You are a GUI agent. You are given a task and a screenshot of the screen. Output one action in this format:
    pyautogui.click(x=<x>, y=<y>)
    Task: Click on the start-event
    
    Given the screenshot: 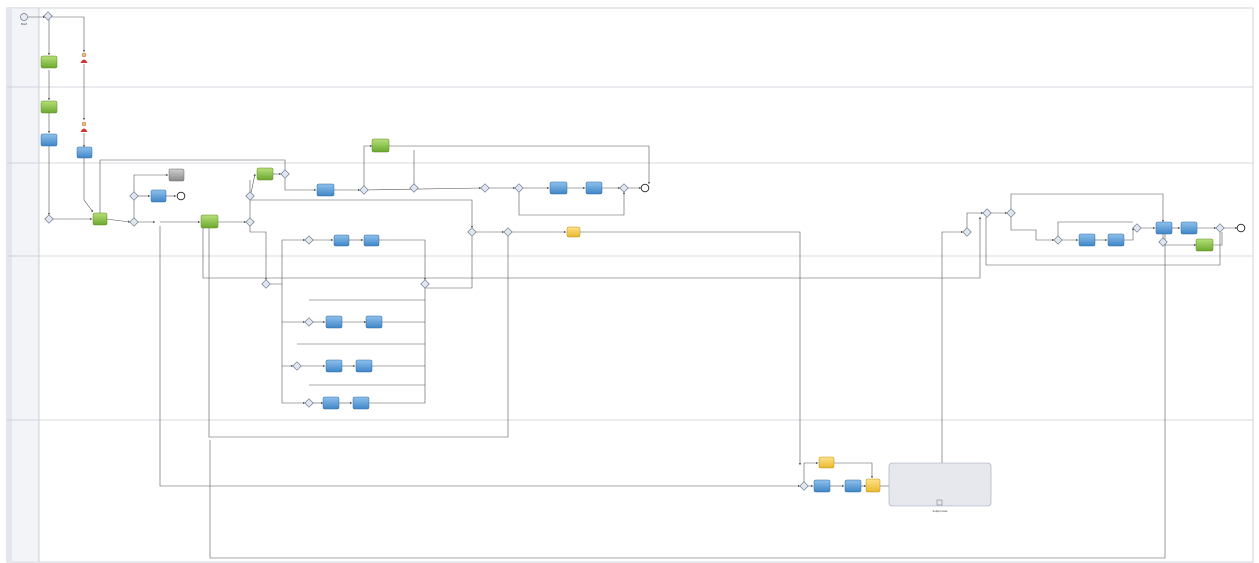 What is the action you would take?
    pyautogui.click(x=24, y=17)
    